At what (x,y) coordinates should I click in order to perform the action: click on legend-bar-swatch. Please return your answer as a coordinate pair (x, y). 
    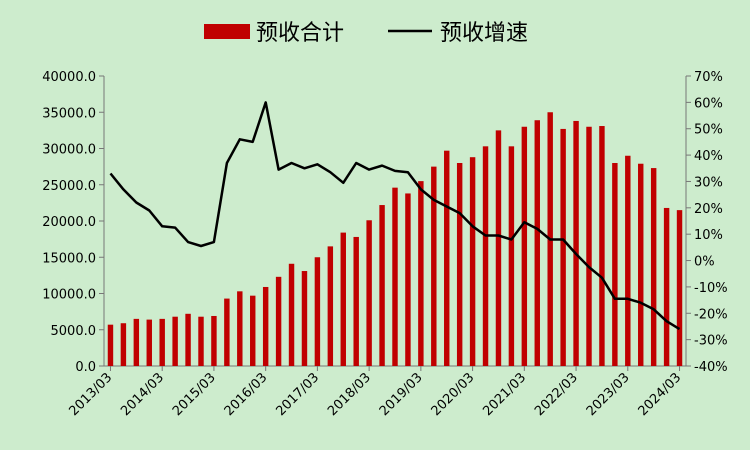
    Looking at the image, I should click on (227, 31).